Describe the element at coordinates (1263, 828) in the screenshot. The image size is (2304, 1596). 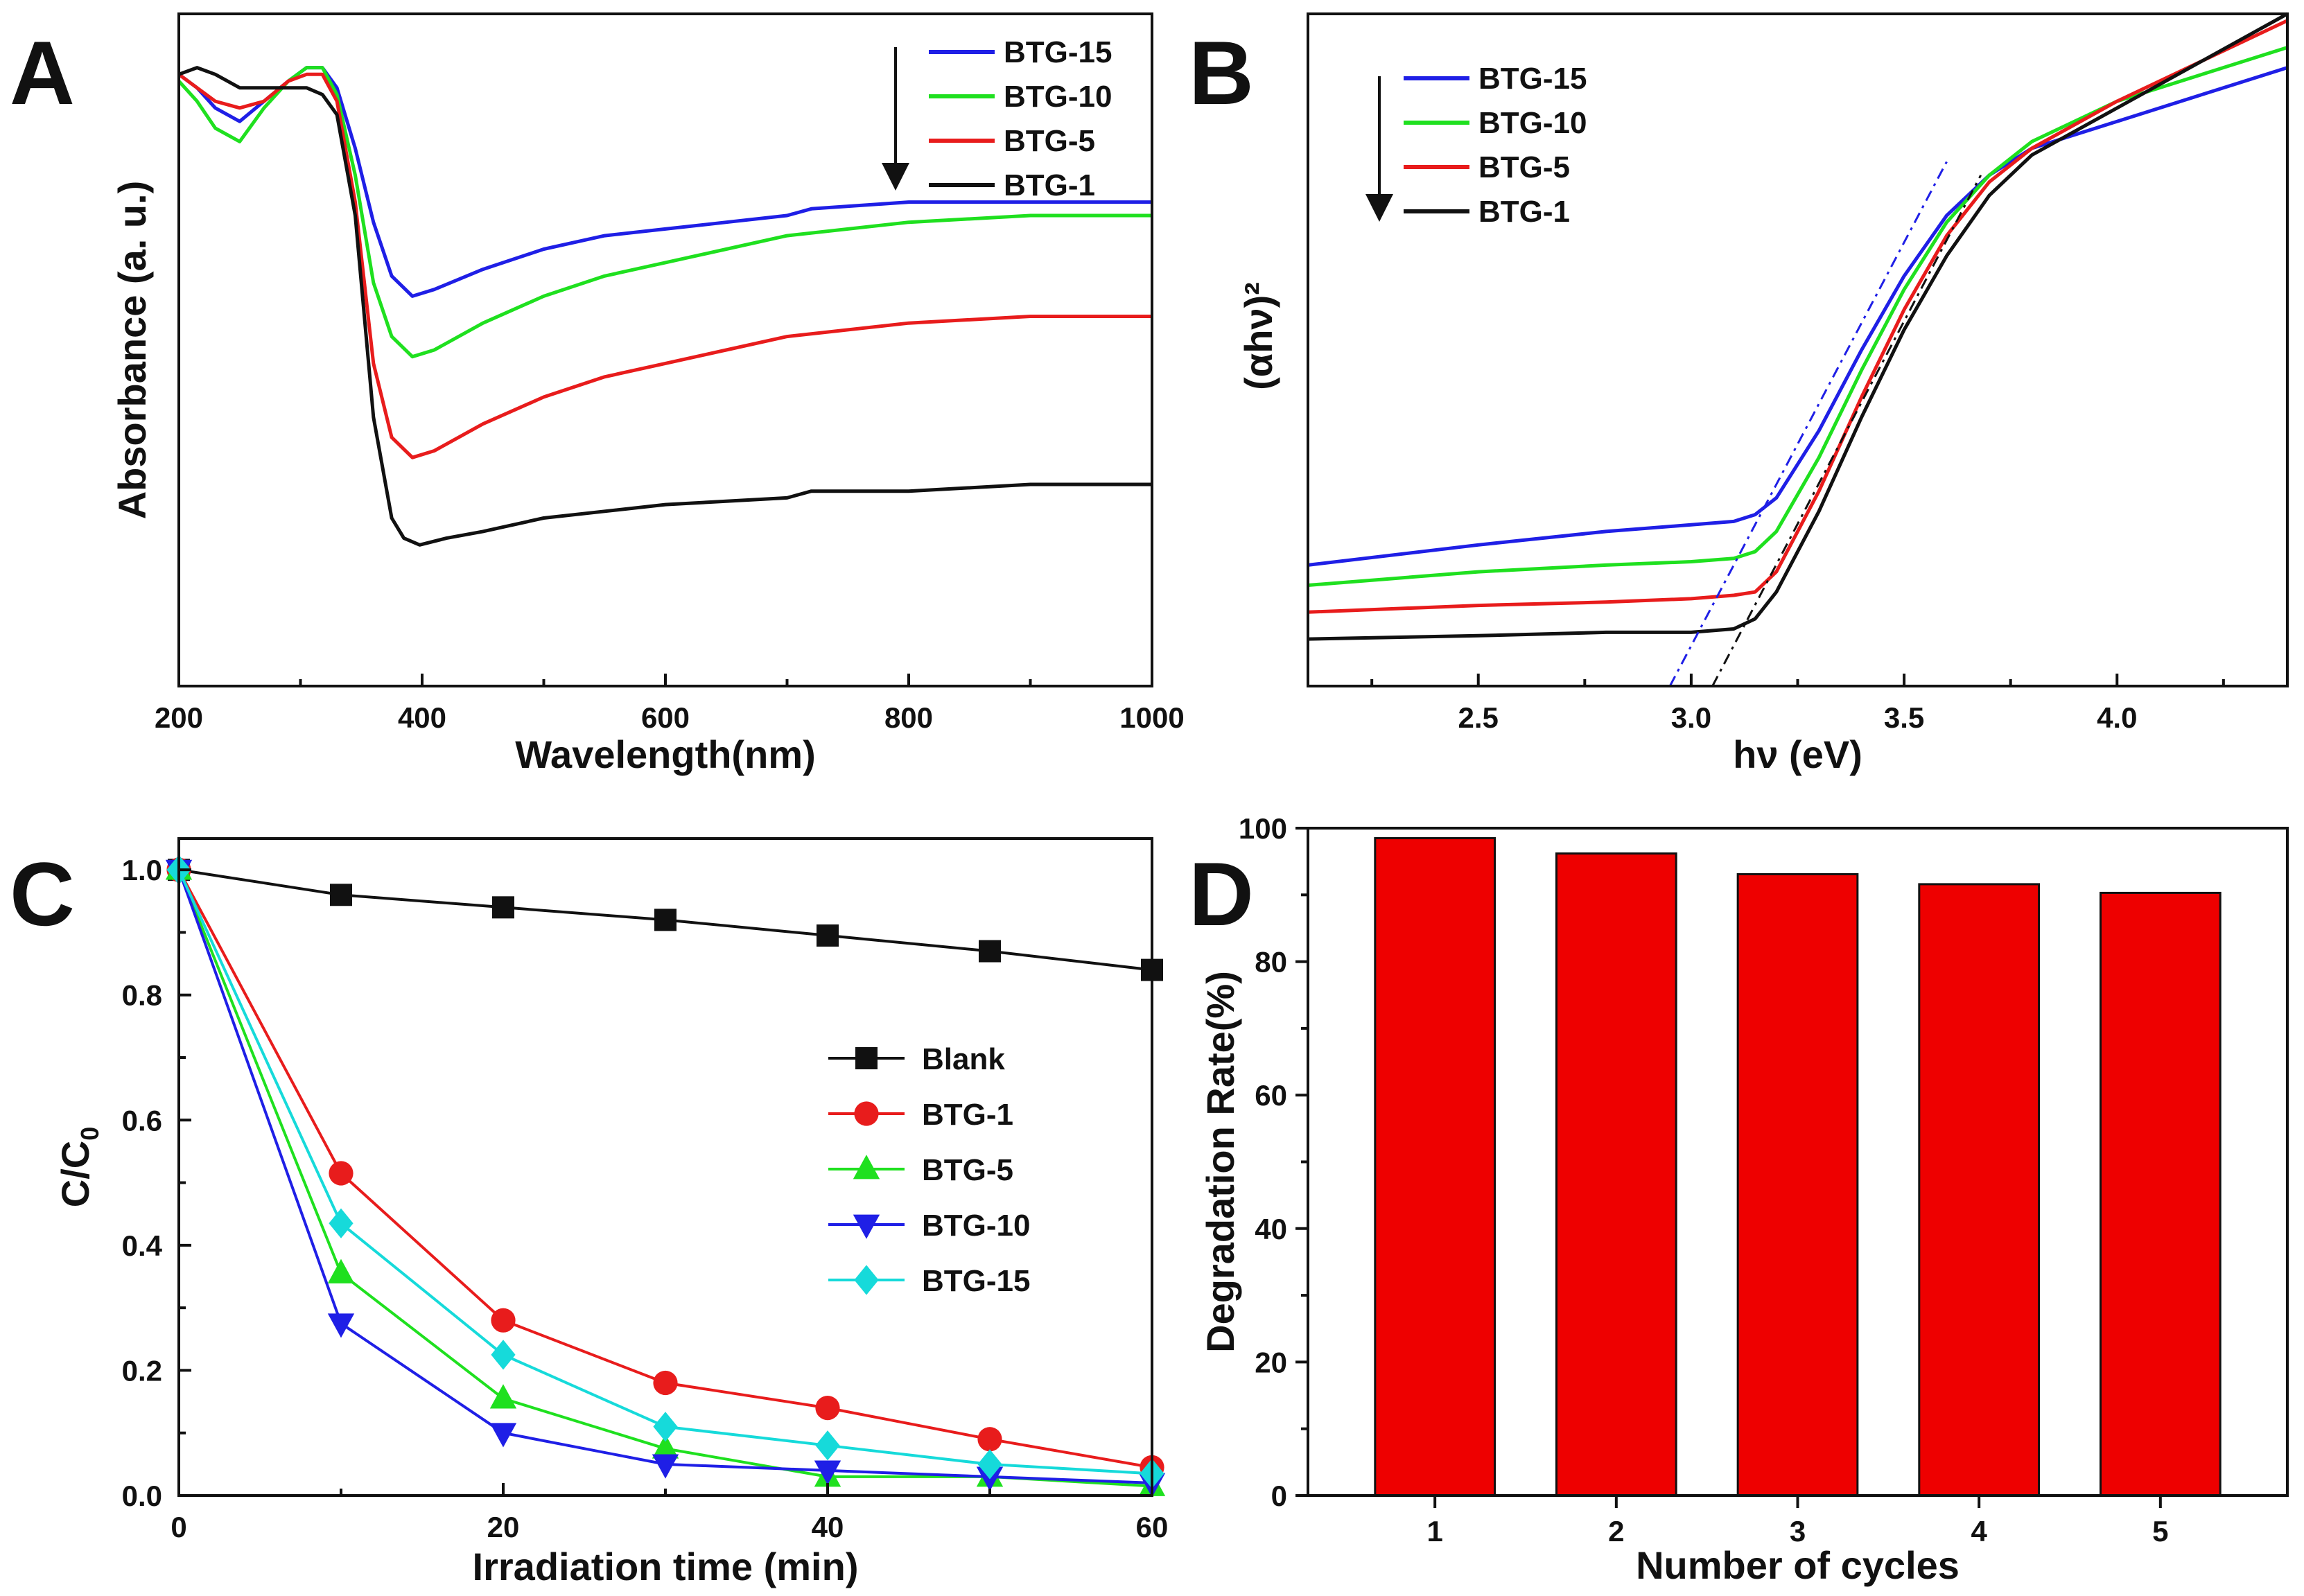
I see `panel-d-y-tick-label: 100` at that location.